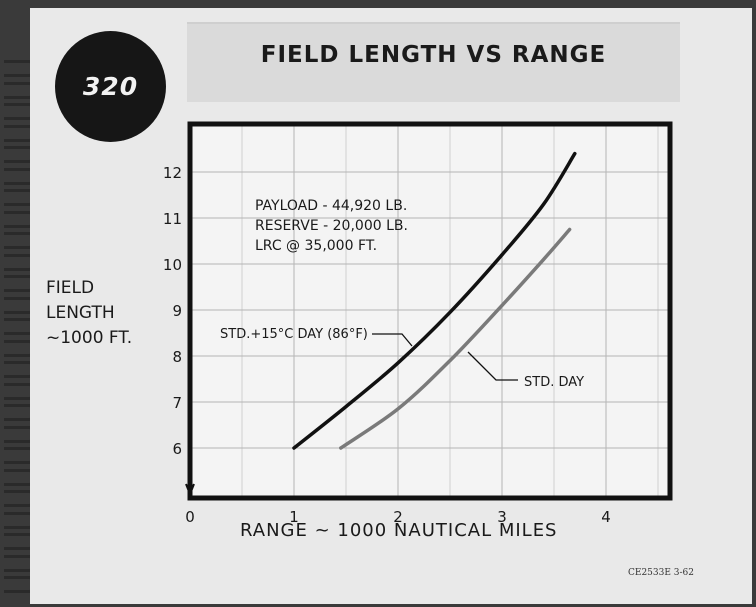  What do you see at coordinates (331, 206) in the screenshot?
I see `conditions-annotation-line: PAYLOAD - 44,920 LB.` at bounding box center [331, 206].